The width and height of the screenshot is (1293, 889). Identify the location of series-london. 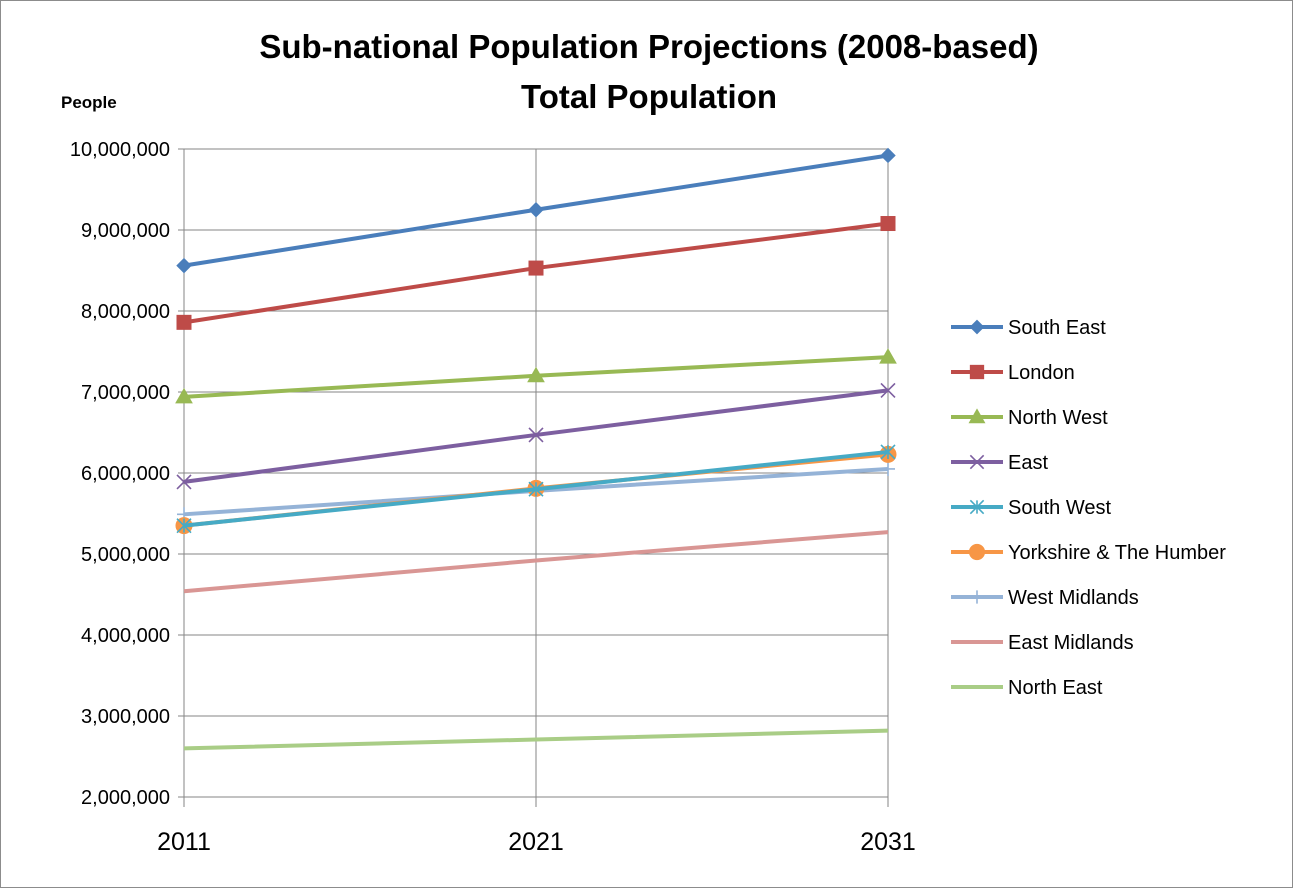
(536, 273).